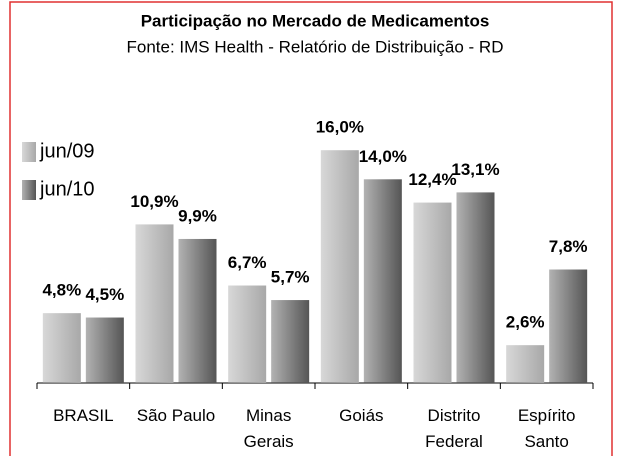 This screenshot has height=456, width=617. I want to click on data-label: 5,7%, so click(290, 277).